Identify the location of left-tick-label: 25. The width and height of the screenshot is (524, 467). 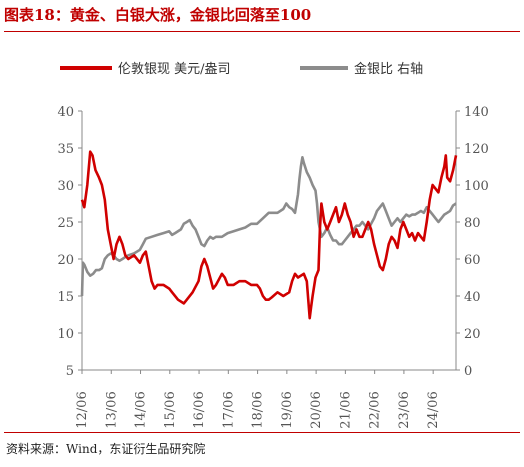
(65, 223).